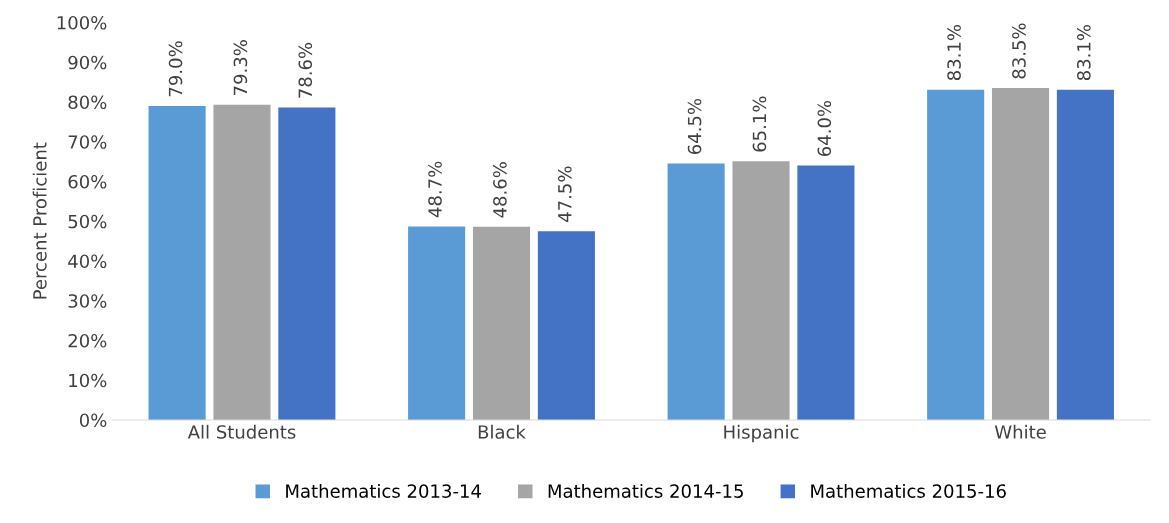  I want to click on y-tick-label: 80%, so click(87, 102).